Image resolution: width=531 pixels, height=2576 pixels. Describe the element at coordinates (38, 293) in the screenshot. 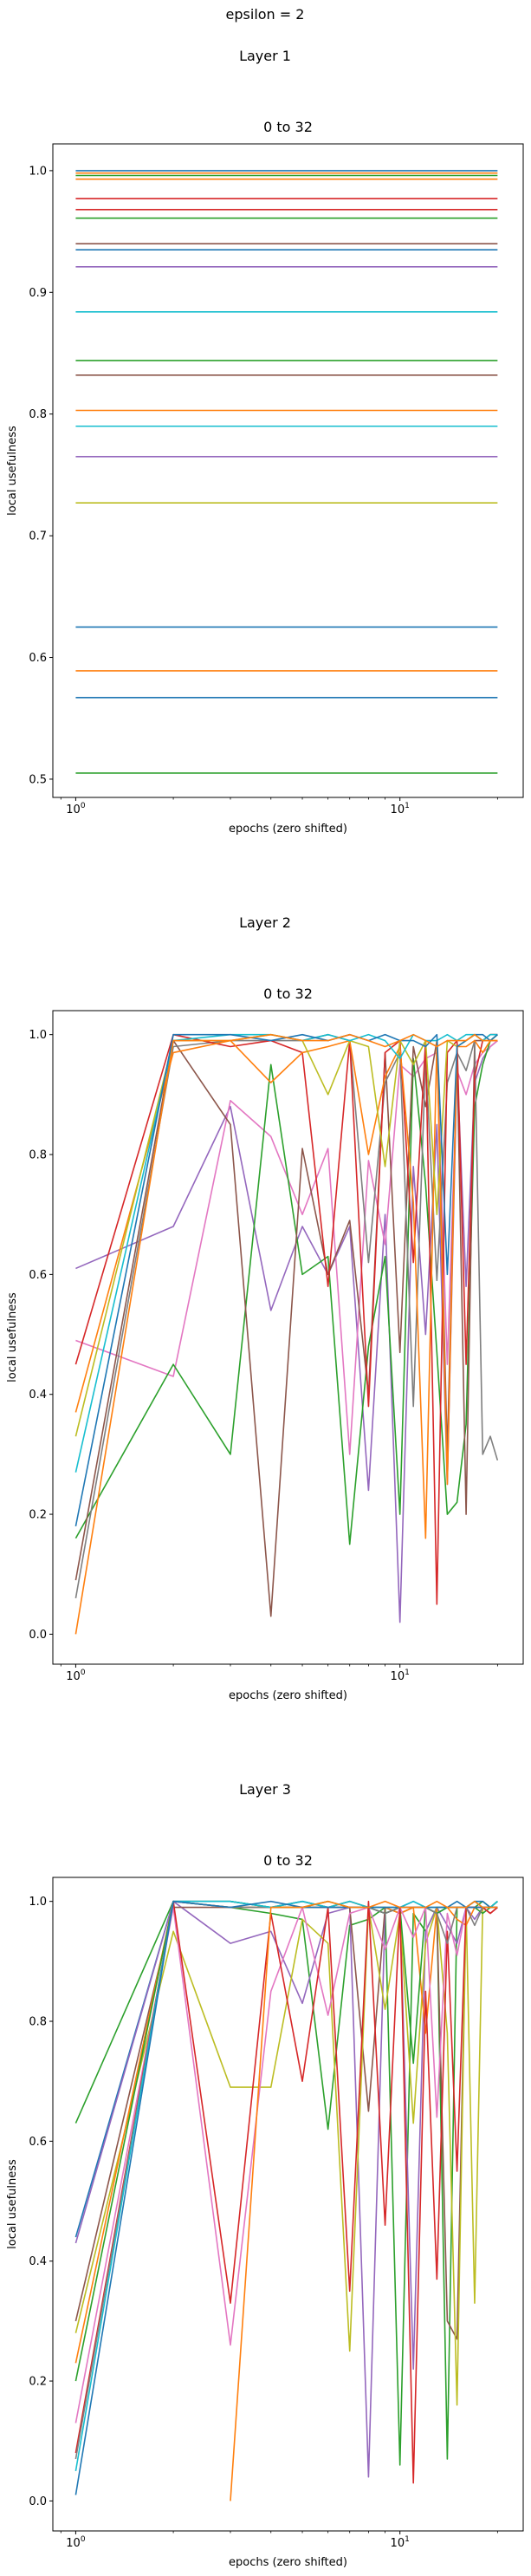

I see `y-tick-label: 0.9` at that location.